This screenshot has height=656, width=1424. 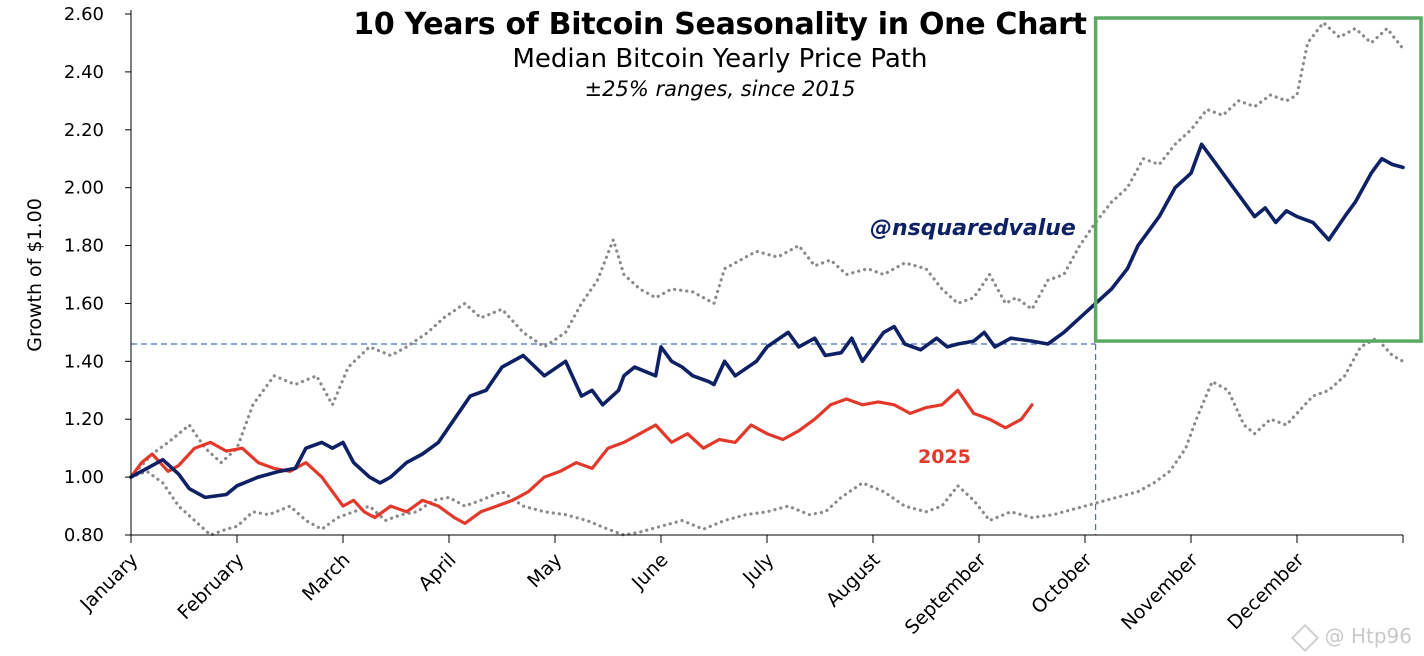 I want to click on y-tick-label: 1.20, so click(x=84, y=419).